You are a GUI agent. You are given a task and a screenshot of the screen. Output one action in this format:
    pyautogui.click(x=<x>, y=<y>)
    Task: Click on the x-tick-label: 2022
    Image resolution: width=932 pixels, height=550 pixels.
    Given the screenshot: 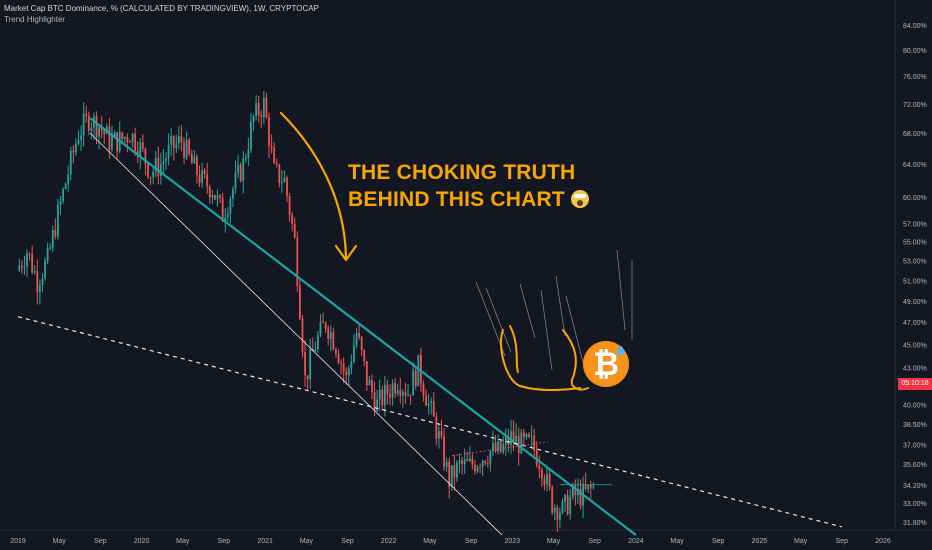 What is the action you would take?
    pyautogui.click(x=389, y=541)
    